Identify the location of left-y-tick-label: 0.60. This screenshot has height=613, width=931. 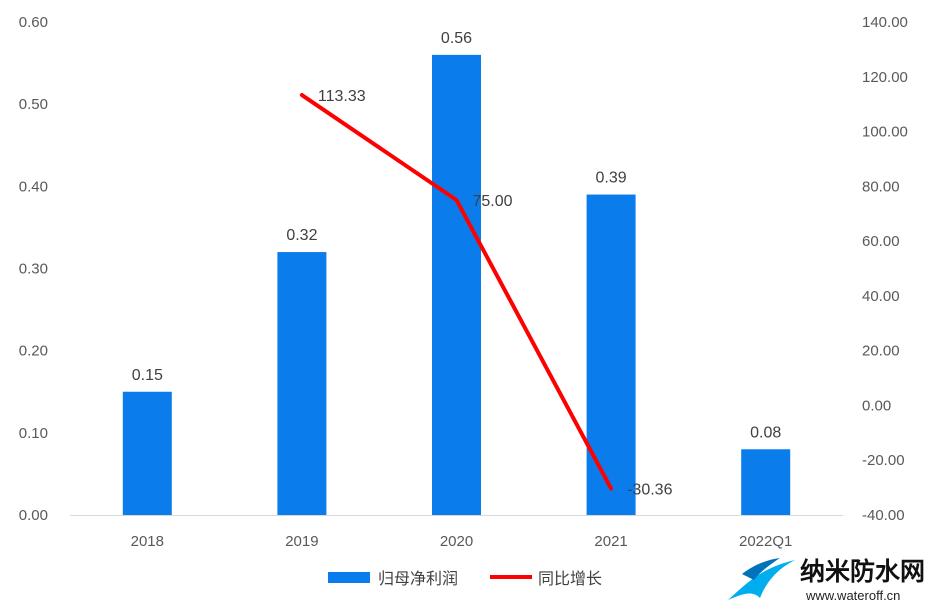
(33, 22).